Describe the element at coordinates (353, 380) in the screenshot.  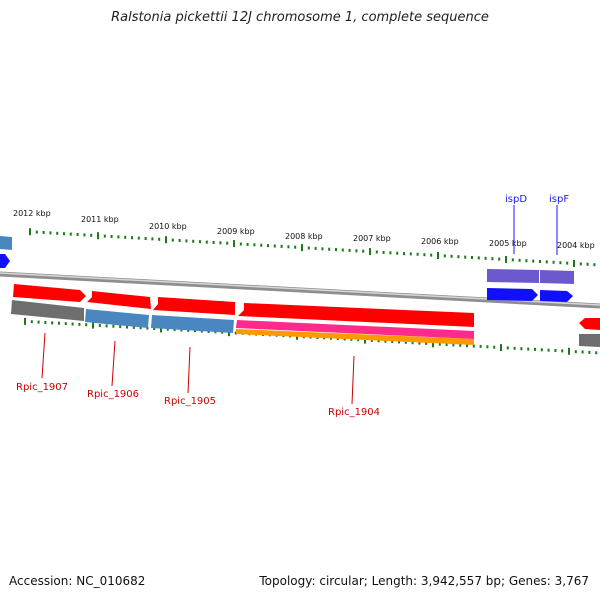
I see `leader-rpic-1904` at that location.